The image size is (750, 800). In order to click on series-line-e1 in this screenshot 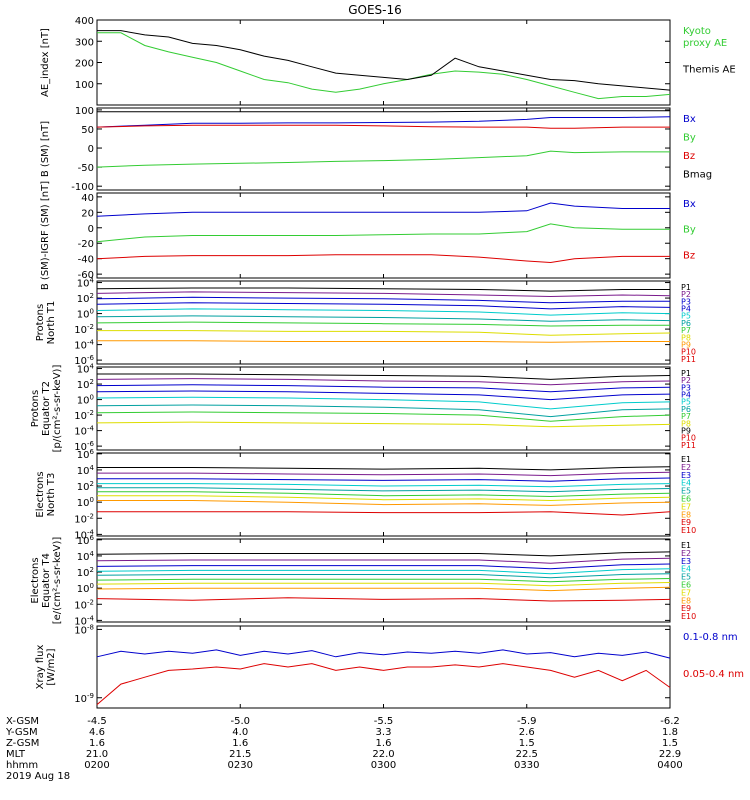, I will do `click(384, 468)`.